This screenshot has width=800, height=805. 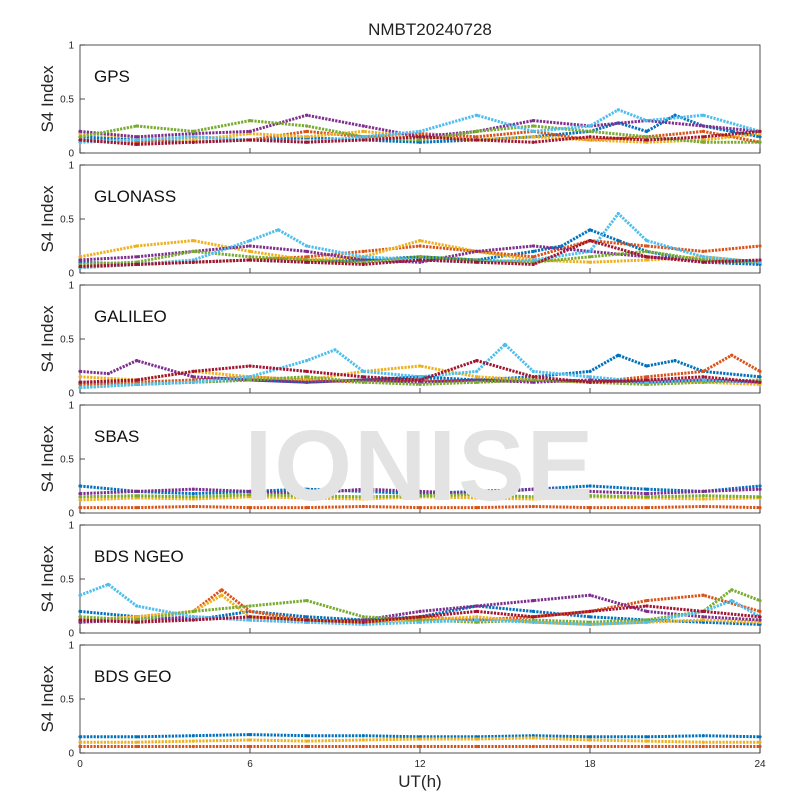 I want to click on panel-4: 0 0.5 1 S4 Index BDS NGEO, so click(x=400, y=580).